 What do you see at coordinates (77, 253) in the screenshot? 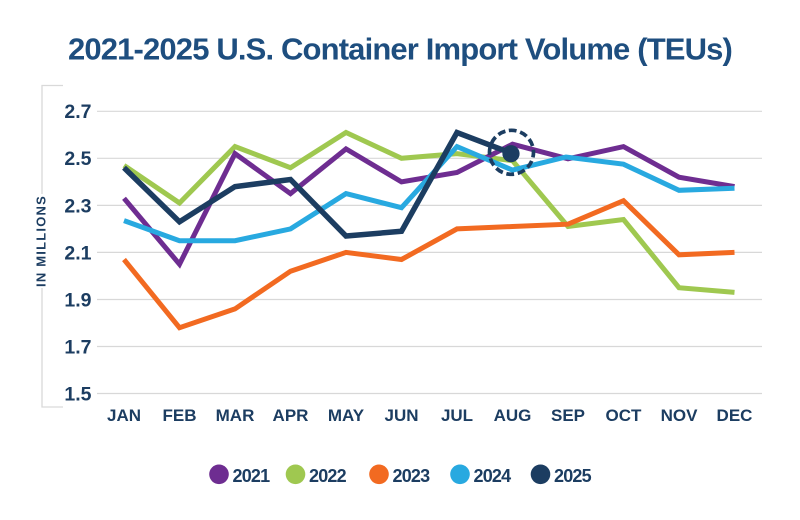
I see `svg-text: 2.1` at bounding box center [77, 253].